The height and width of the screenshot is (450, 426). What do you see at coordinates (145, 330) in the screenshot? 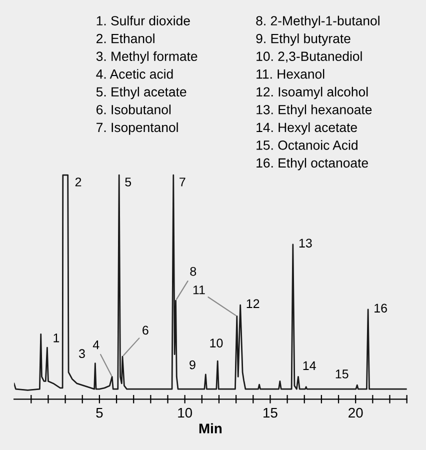
I see `annotation: 6` at bounding box center [145, 330].